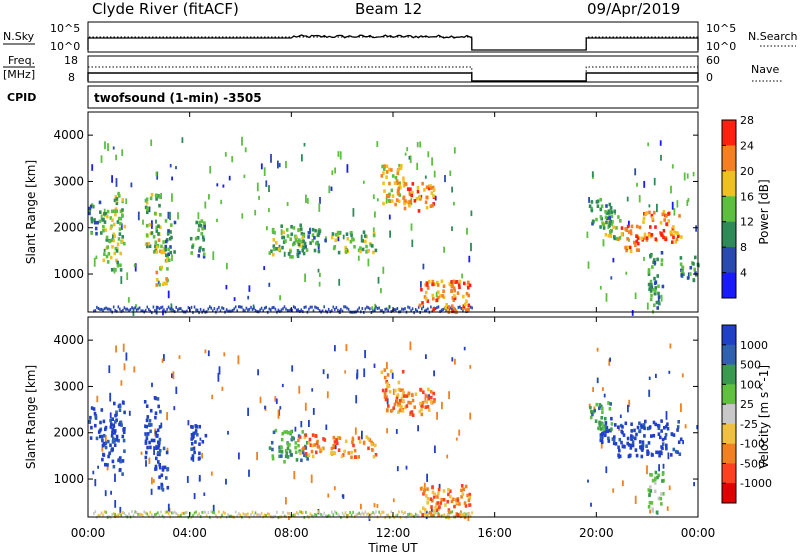 This screenshot has width=800, height=554. I want to click on date-title: 09/Apr/2019, so click(633, 9).